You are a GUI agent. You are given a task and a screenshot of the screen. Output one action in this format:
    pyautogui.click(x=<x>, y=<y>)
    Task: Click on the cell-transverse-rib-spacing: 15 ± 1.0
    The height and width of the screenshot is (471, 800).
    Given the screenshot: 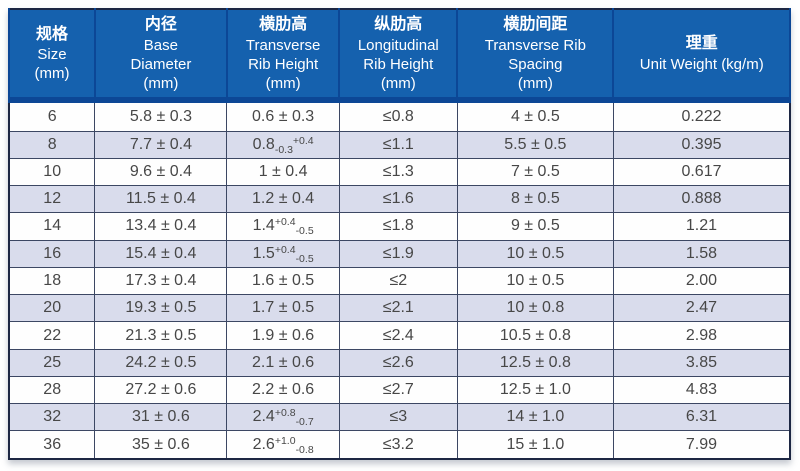 What is the action you would take?
    pyautogui.click(x=535, y=445)
    